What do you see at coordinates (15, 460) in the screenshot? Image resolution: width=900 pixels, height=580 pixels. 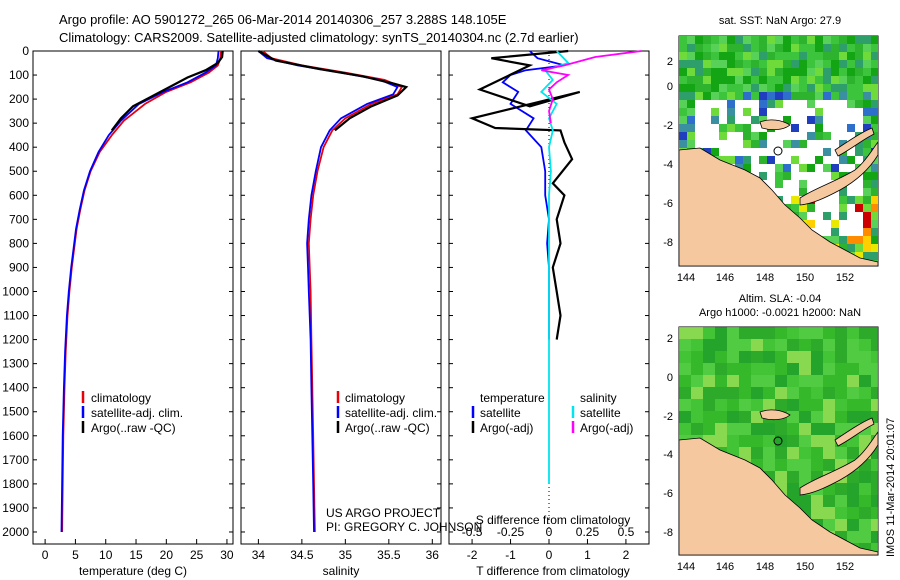 I see `depth-tick-label: 1700` at bounding box center [15, 460].